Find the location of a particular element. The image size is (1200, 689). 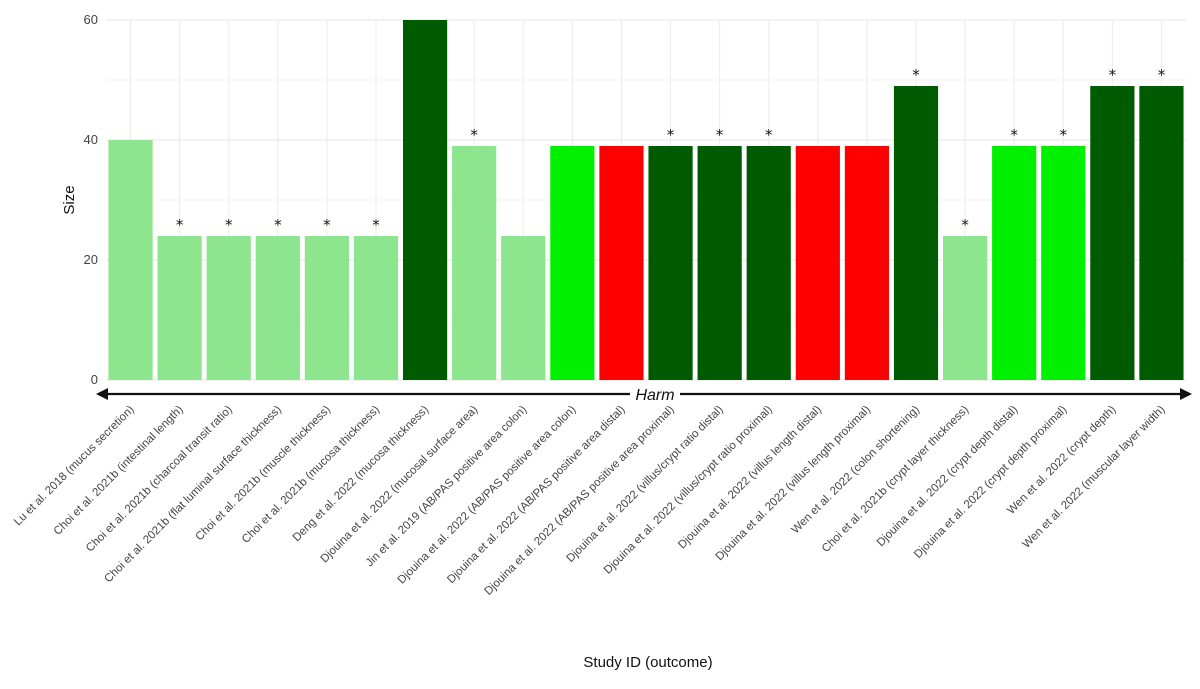

y-axis-ticks: 0 20 40 60 is located at coordinates (91, 199).